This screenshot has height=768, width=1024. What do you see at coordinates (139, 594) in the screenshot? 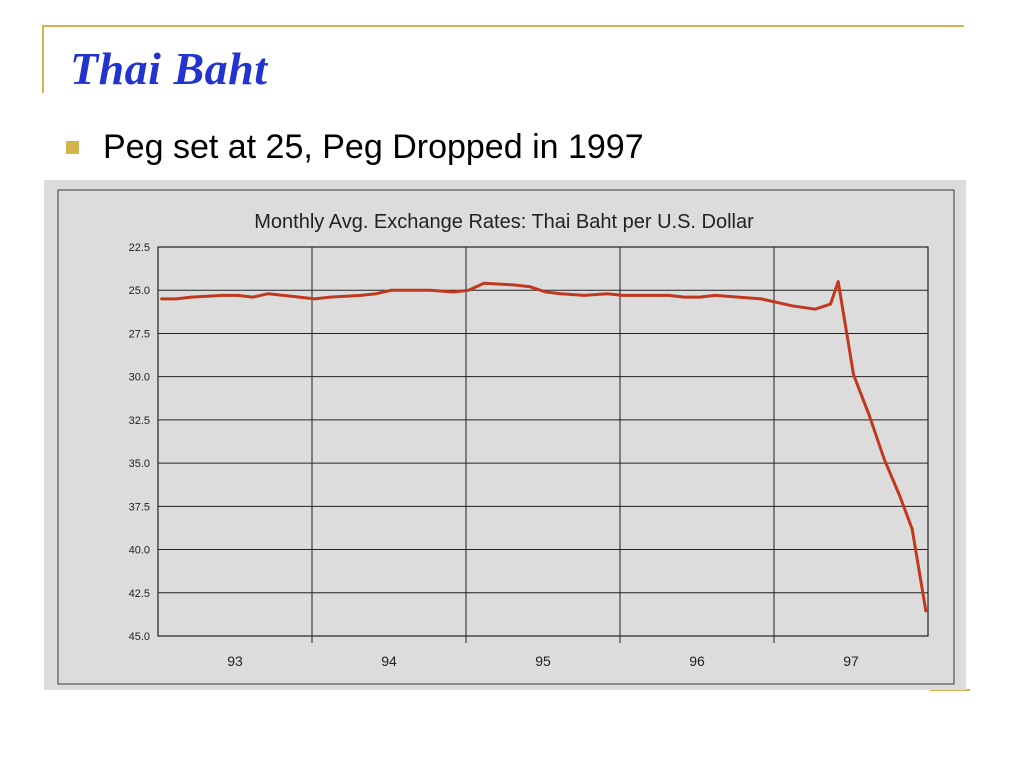
I see `y-tick-label: 42.5` at bounding box center [139, 594].